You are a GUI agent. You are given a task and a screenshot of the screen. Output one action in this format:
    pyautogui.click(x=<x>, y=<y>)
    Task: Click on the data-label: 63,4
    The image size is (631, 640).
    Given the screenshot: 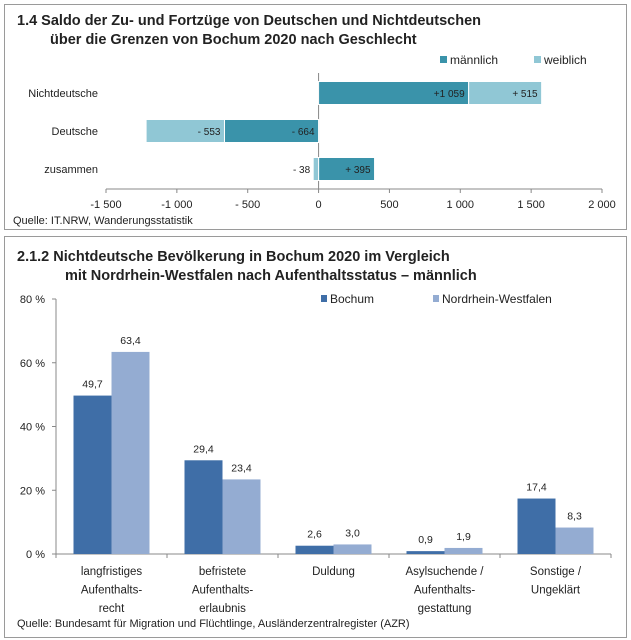 What is the action you would take?
    pyautogui.click(x=130, y=341)
    